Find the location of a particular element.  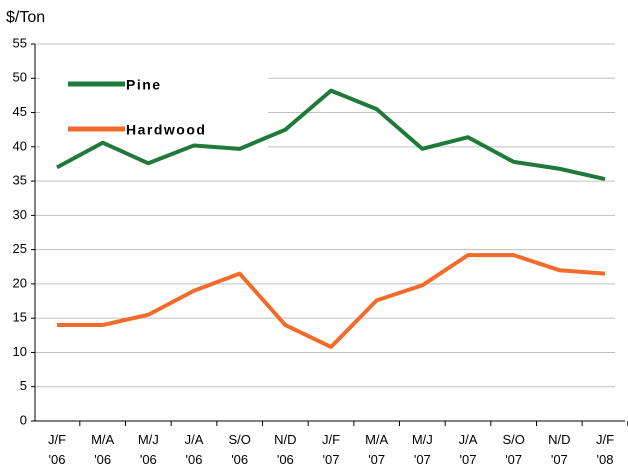

x-tick-label-line: '08 is located at coordinates (605, 459).